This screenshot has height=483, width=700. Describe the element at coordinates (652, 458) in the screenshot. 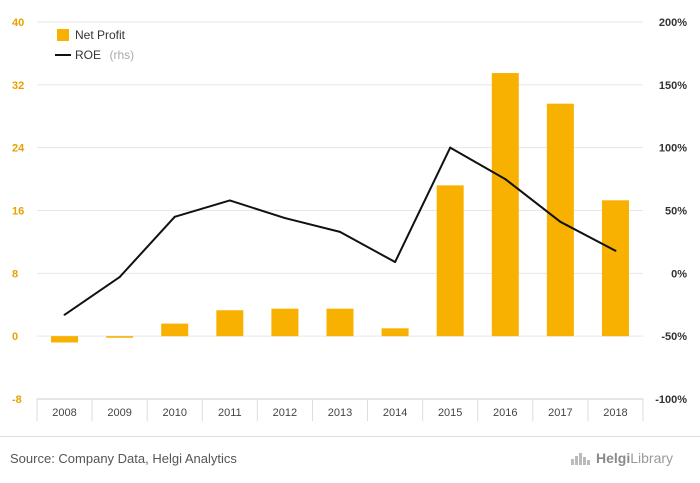

I see `brand-suffix: Library` at that location.